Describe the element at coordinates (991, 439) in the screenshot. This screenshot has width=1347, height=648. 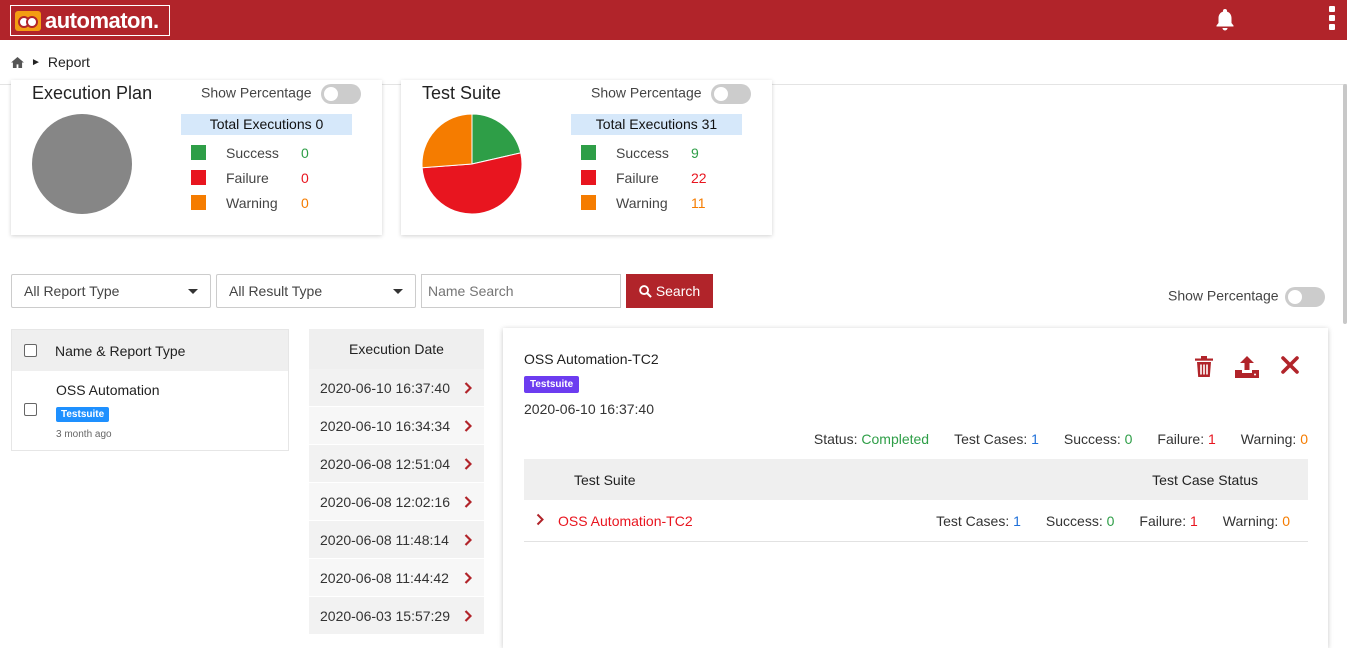
I see `test-cases-label: Test Cases:` at that location.